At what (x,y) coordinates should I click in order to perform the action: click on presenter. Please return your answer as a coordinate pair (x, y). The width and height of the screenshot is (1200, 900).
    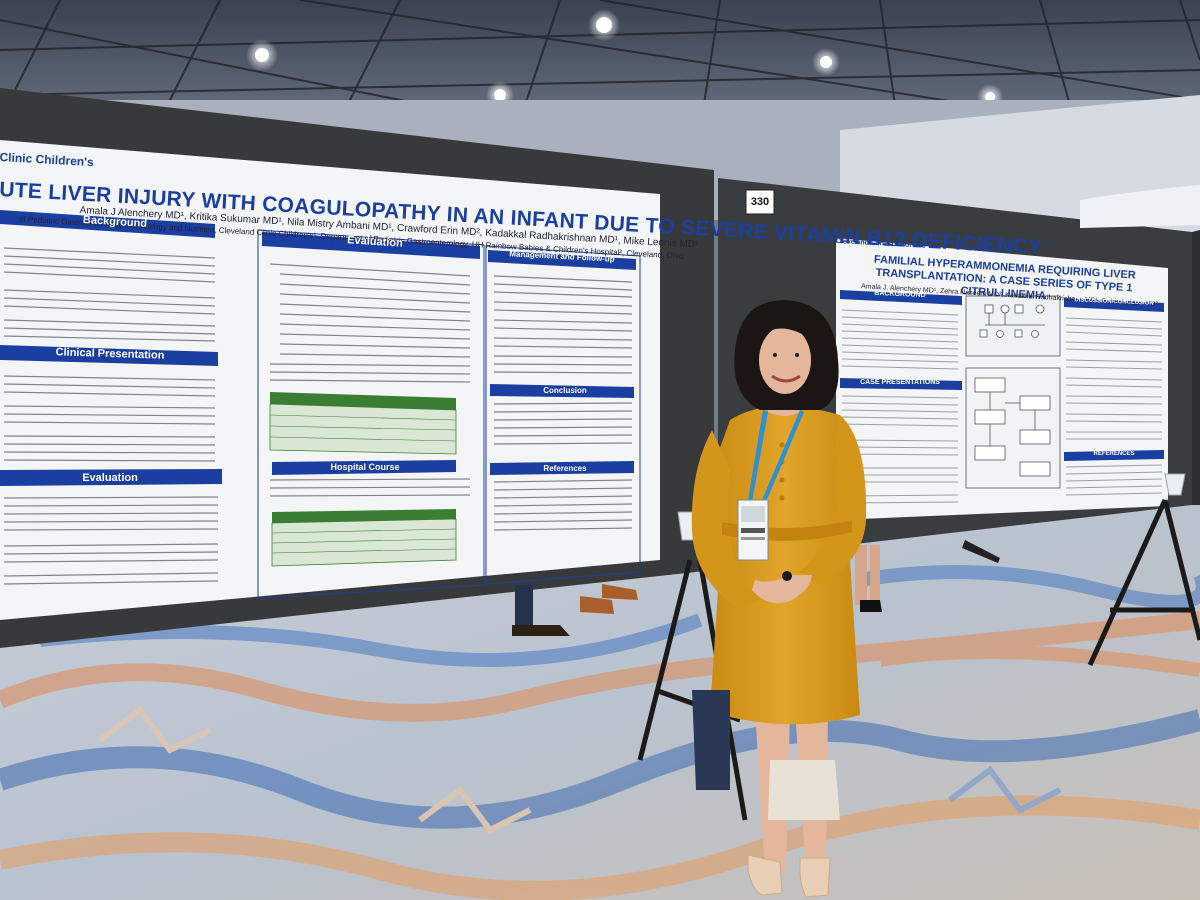
    Looking at the image, I should click on (779, 599).